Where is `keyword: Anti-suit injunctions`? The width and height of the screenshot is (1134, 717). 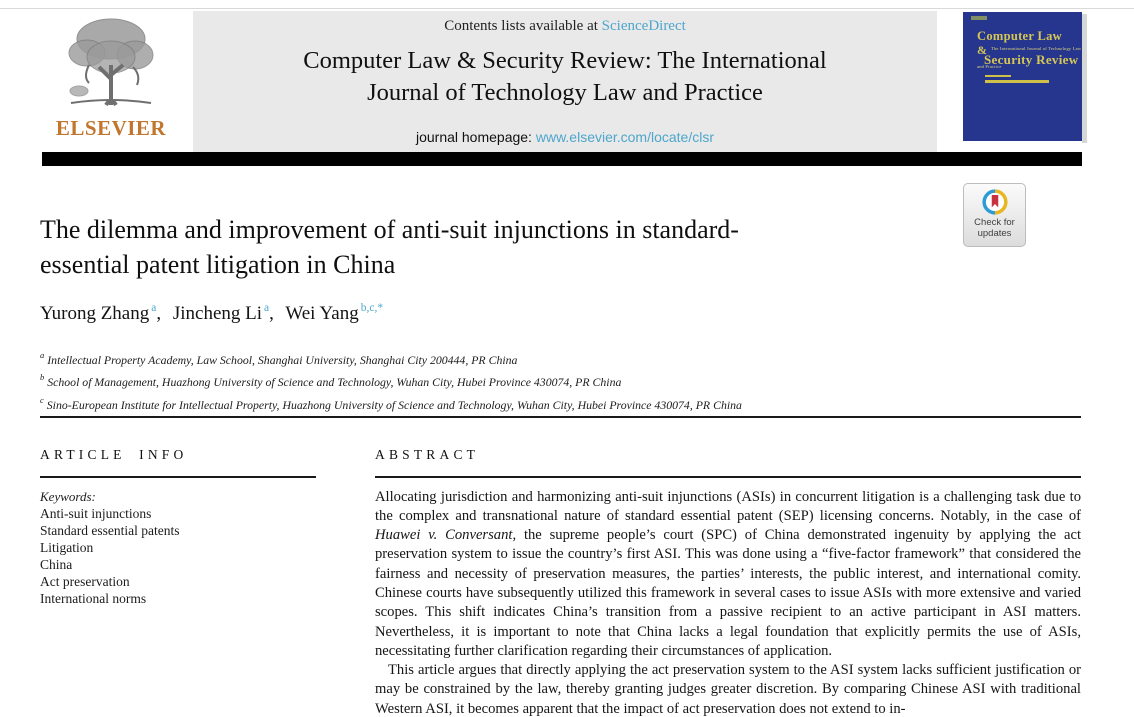
keyword: Anti-suit injunctions is located at coordinates (96, 513).